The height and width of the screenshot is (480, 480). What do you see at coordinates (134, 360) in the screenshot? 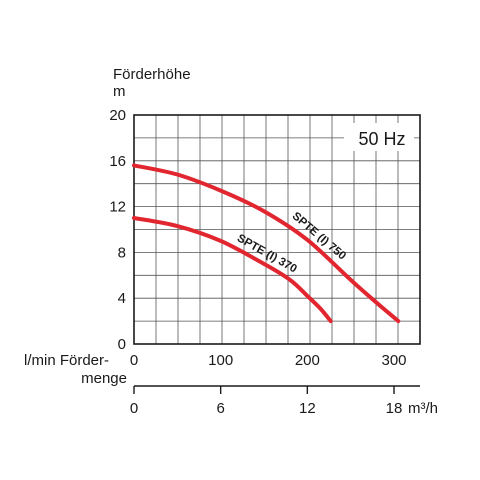
I see `flow-tick-label: 0` at bounding box center [134, 360].